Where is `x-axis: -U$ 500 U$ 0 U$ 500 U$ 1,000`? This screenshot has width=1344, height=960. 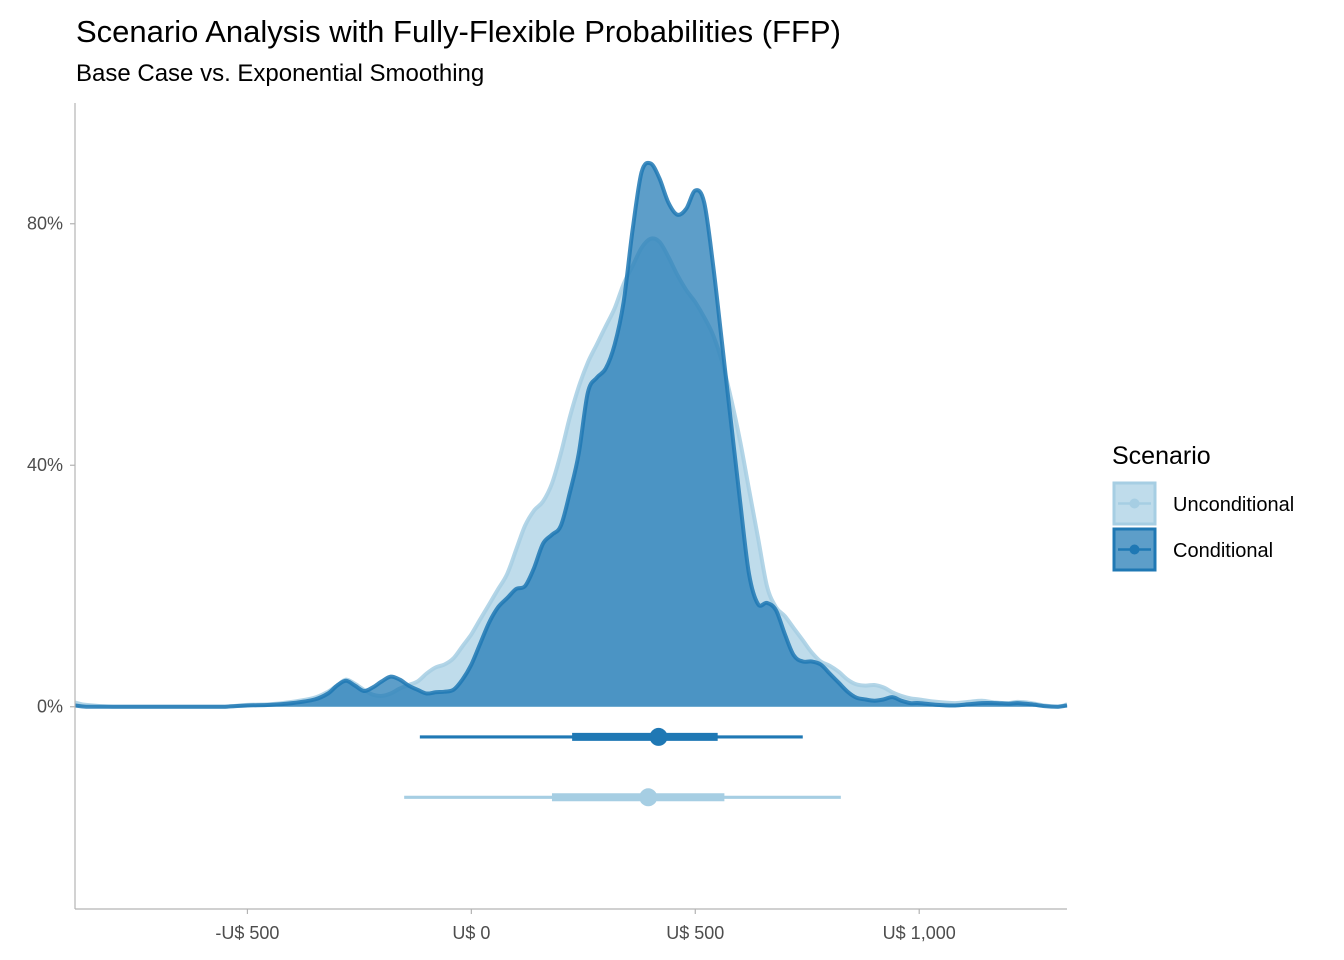 x-axis: -U$ 500 U$ 0 U$ 500 U$ 1,000 is located at coordinates (585, 926).